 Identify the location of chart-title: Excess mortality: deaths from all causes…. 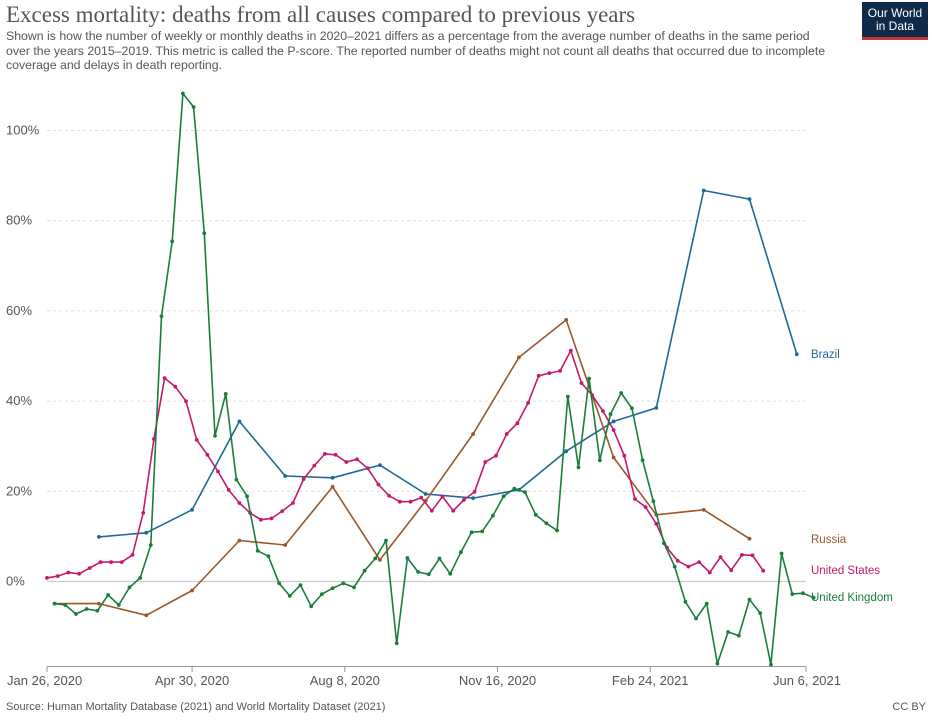
(321, 14).